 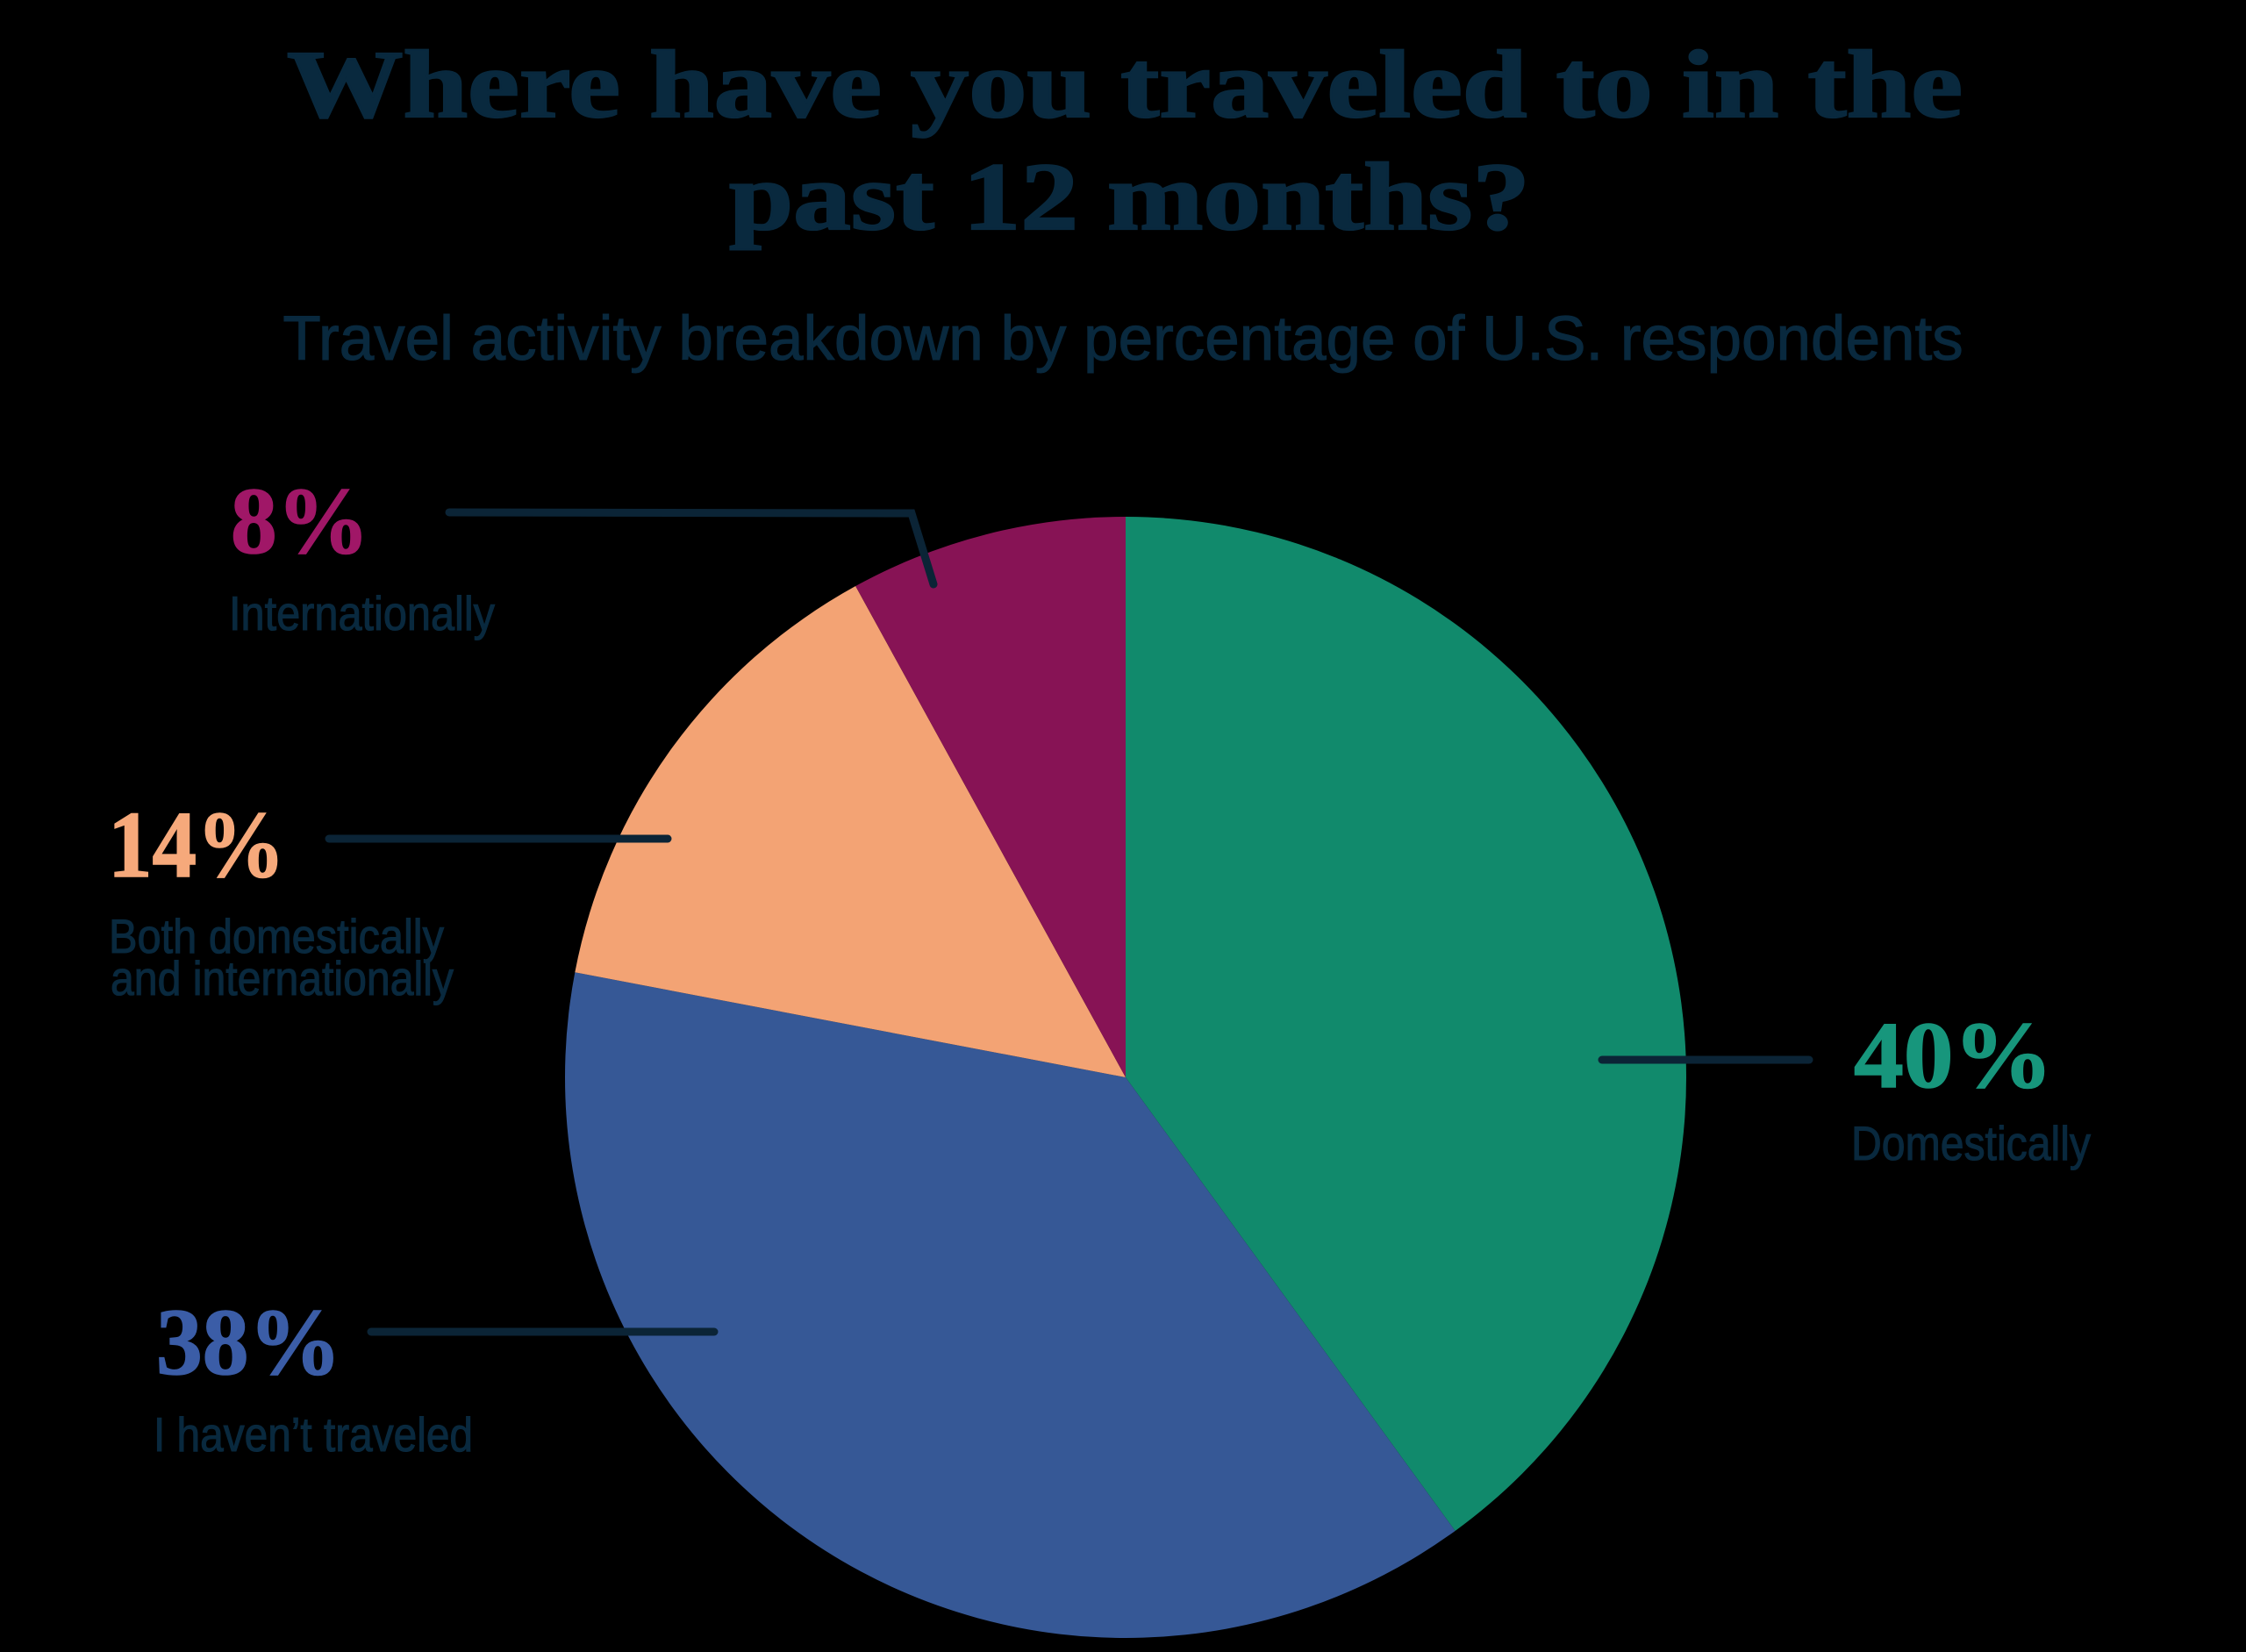 What do you see at coordinates (1129, 197) in the screenshot?
I see `svg-text: past 12 months?` at bounding box center [1129, 197].